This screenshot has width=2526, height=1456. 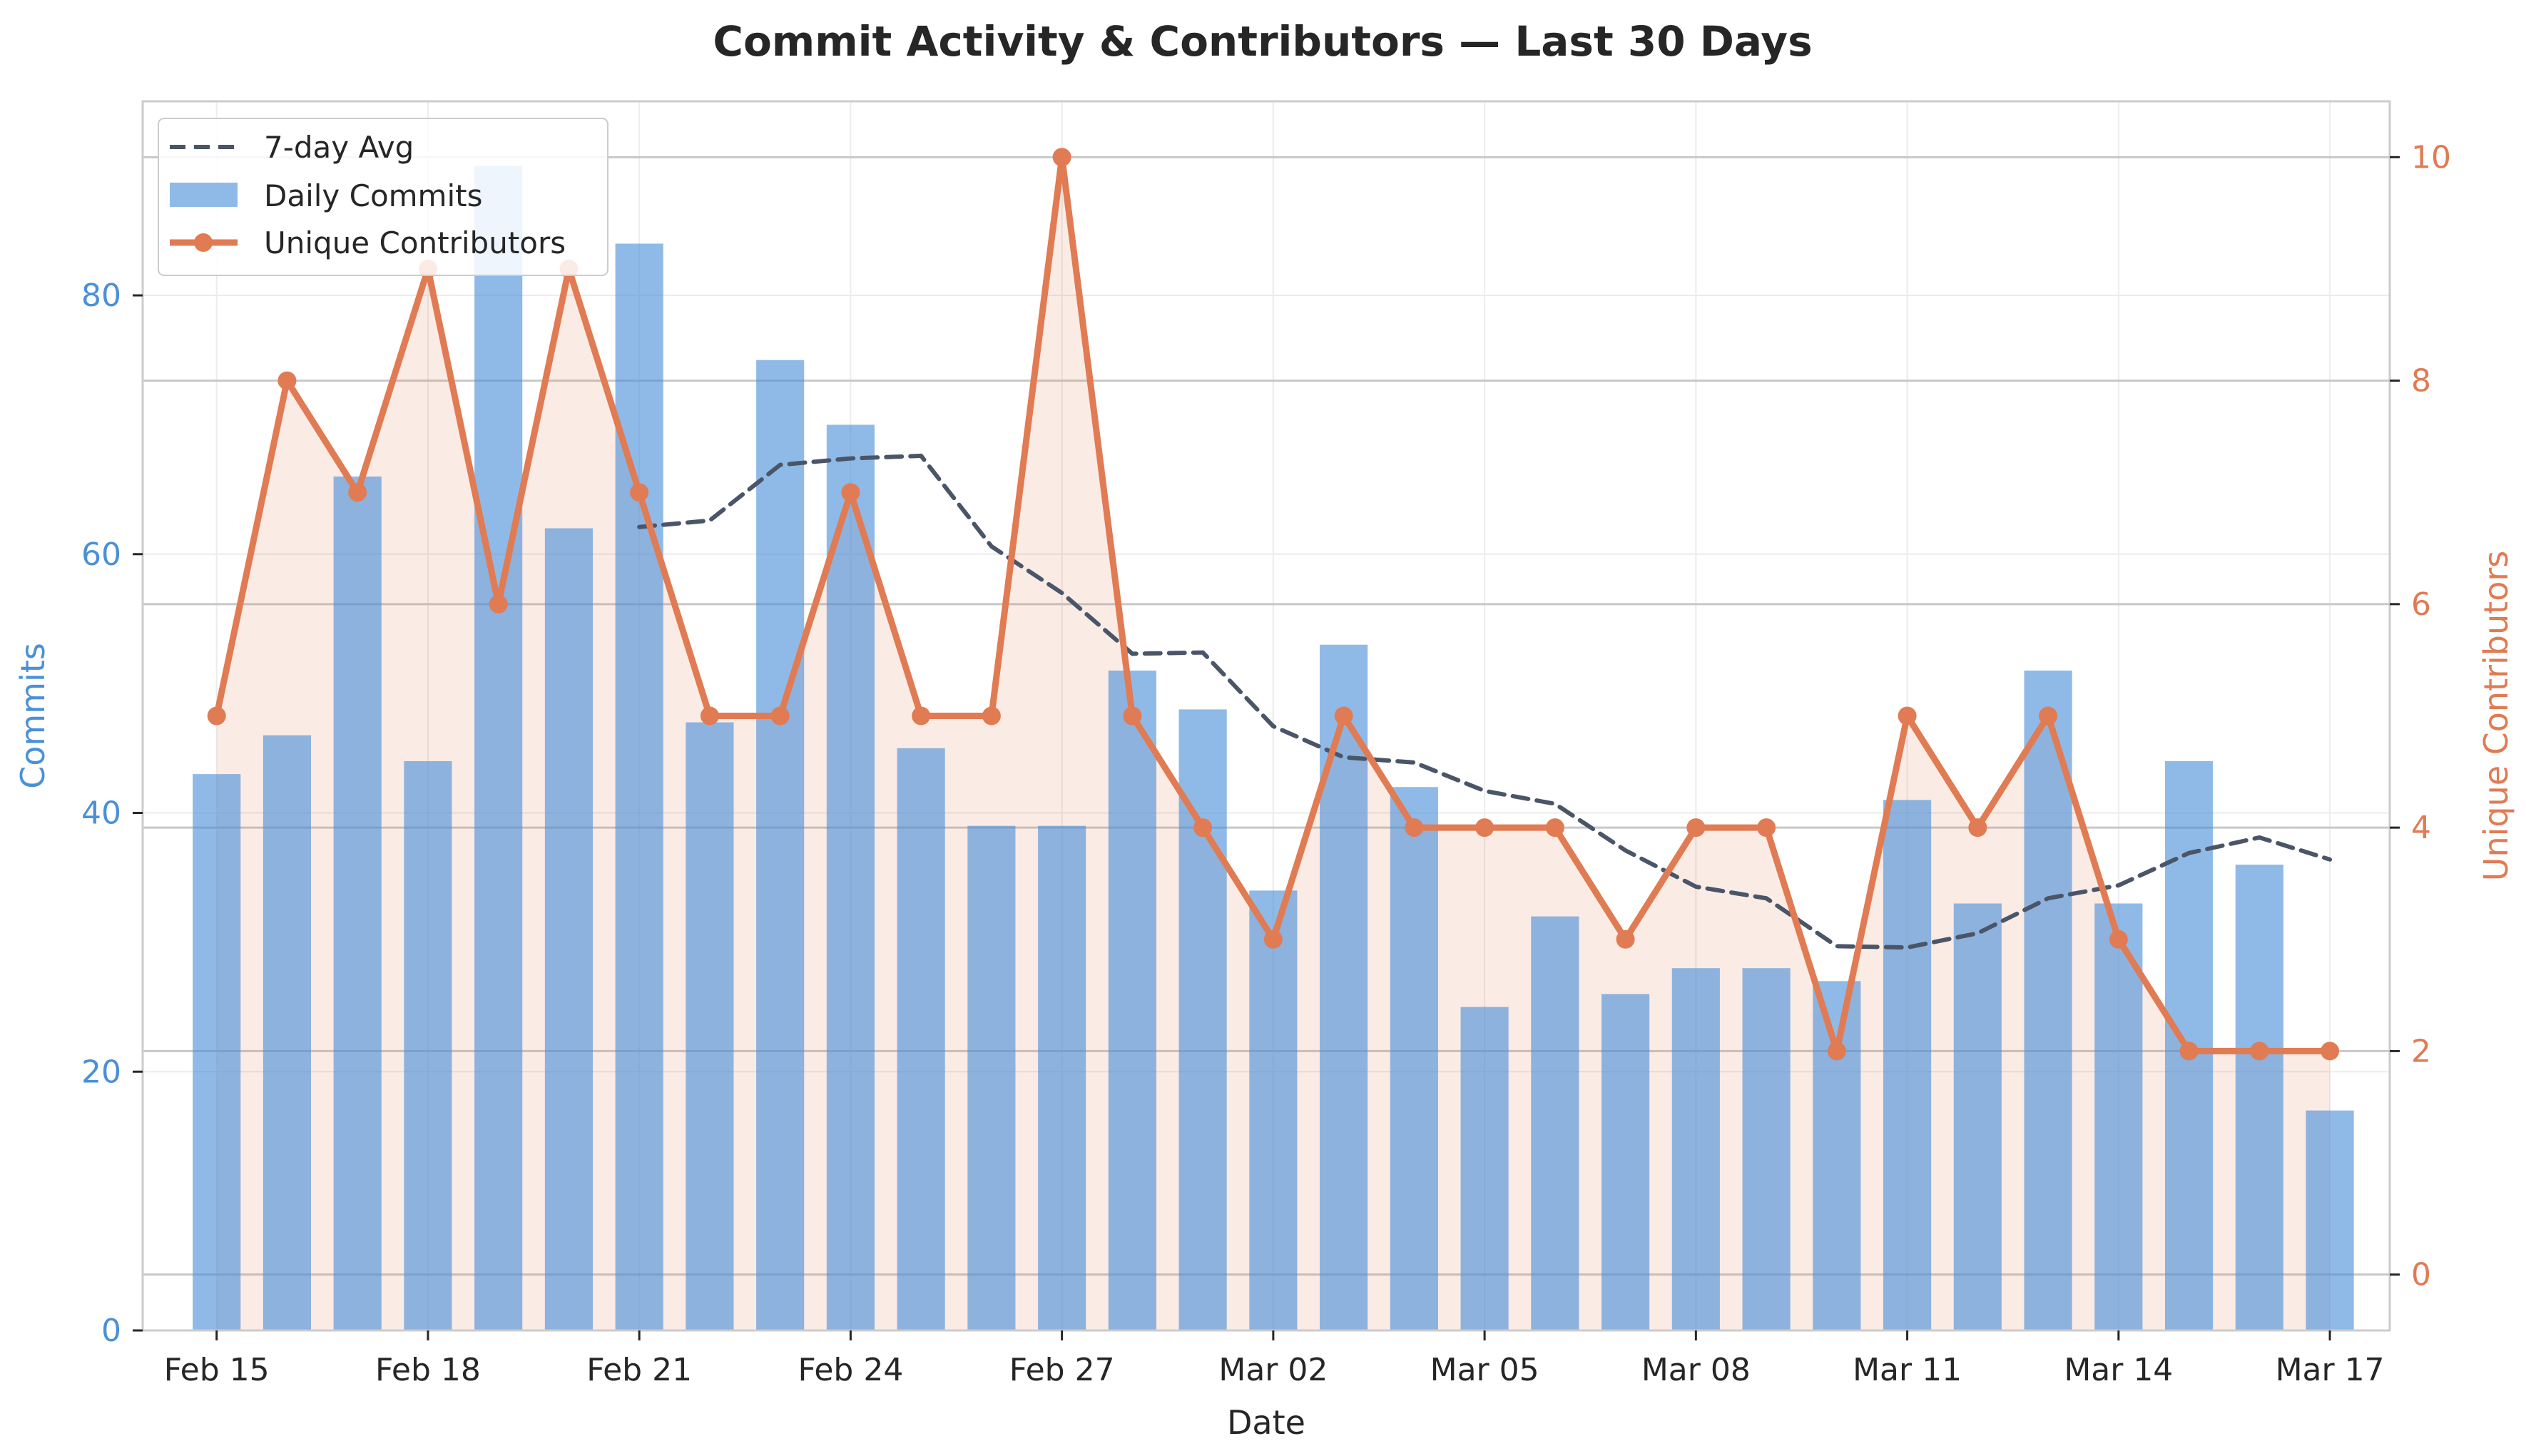 I want to click on left-y-tick-label: 60, so click(x=101, y=554).